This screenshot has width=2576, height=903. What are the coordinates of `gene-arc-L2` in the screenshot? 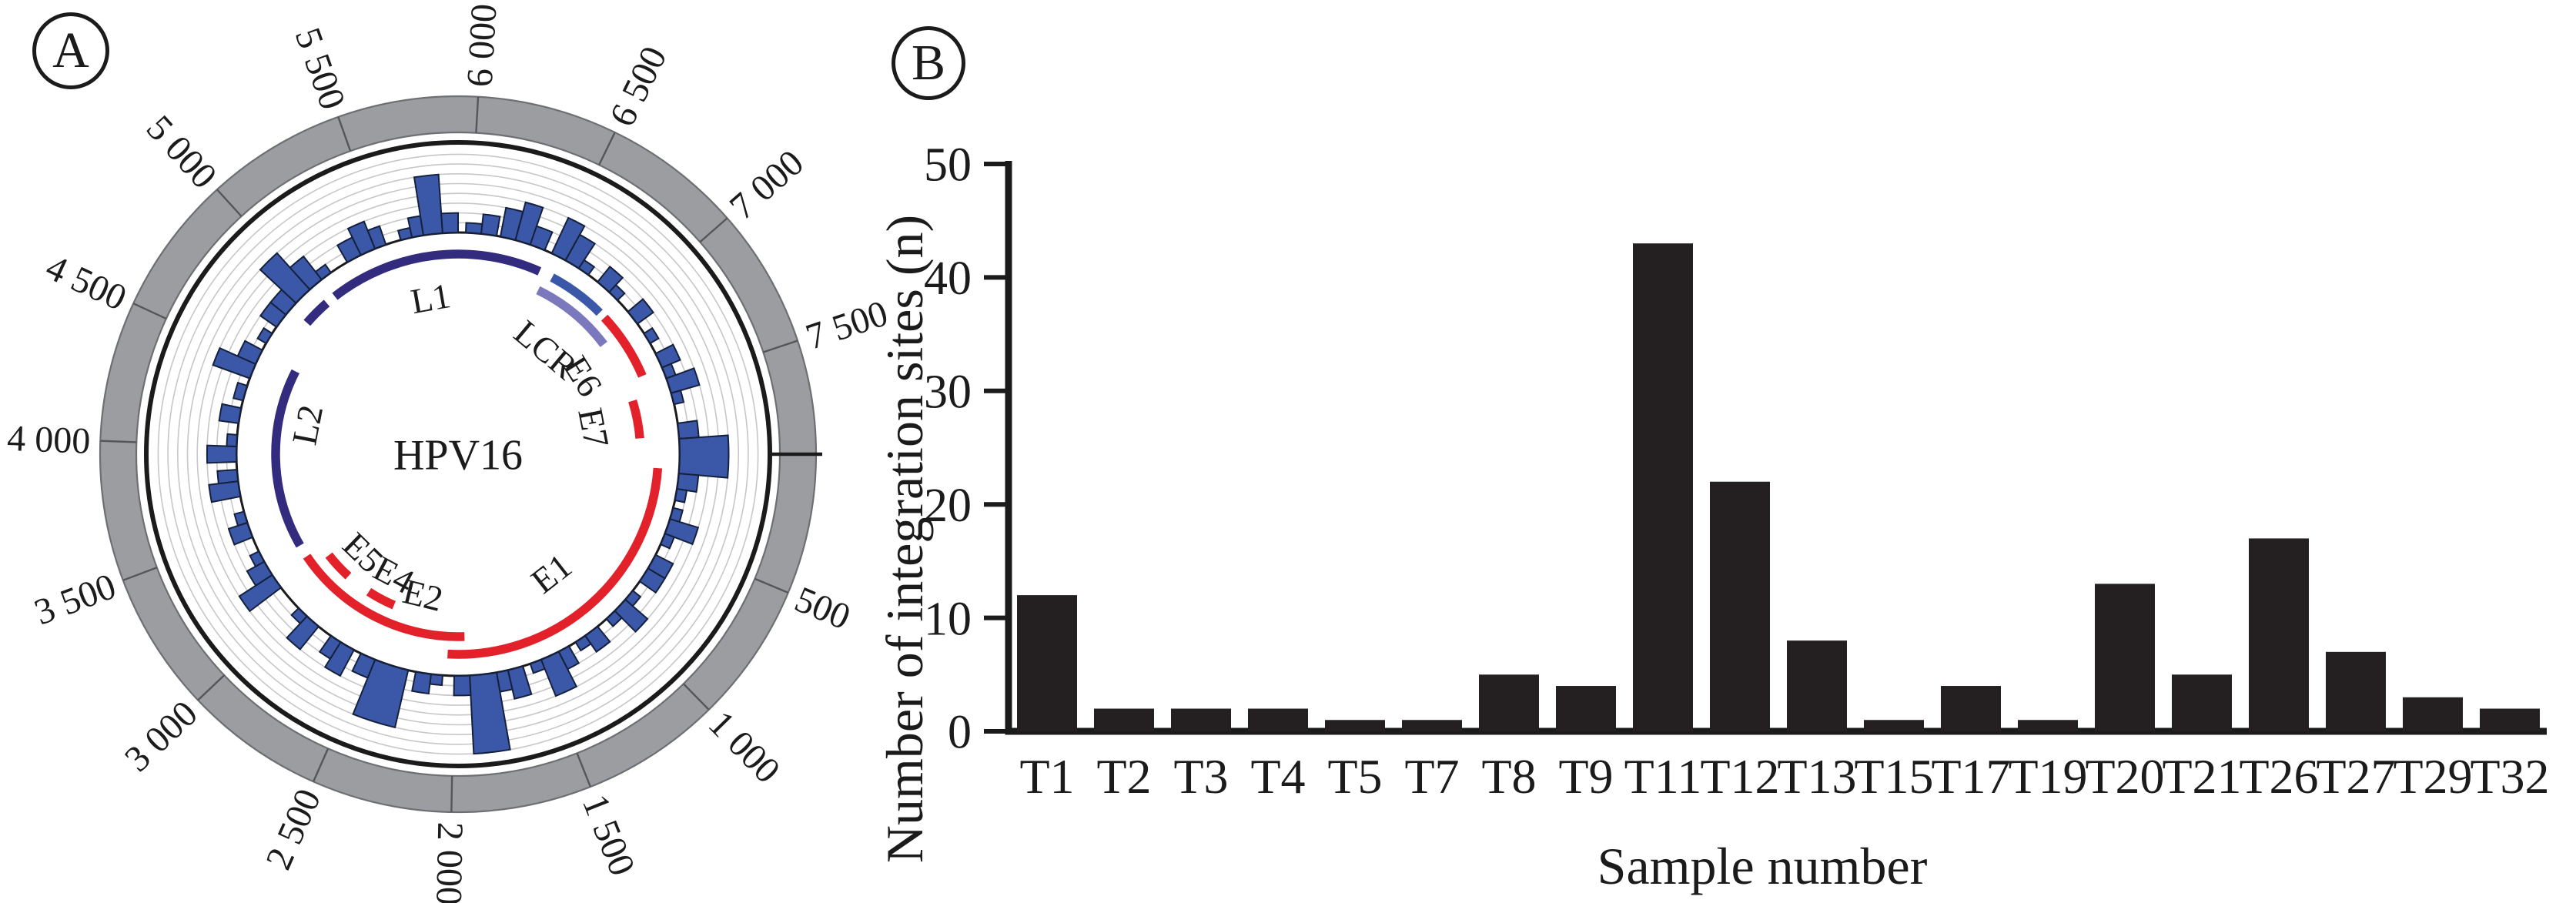 It's located at (288, 458).